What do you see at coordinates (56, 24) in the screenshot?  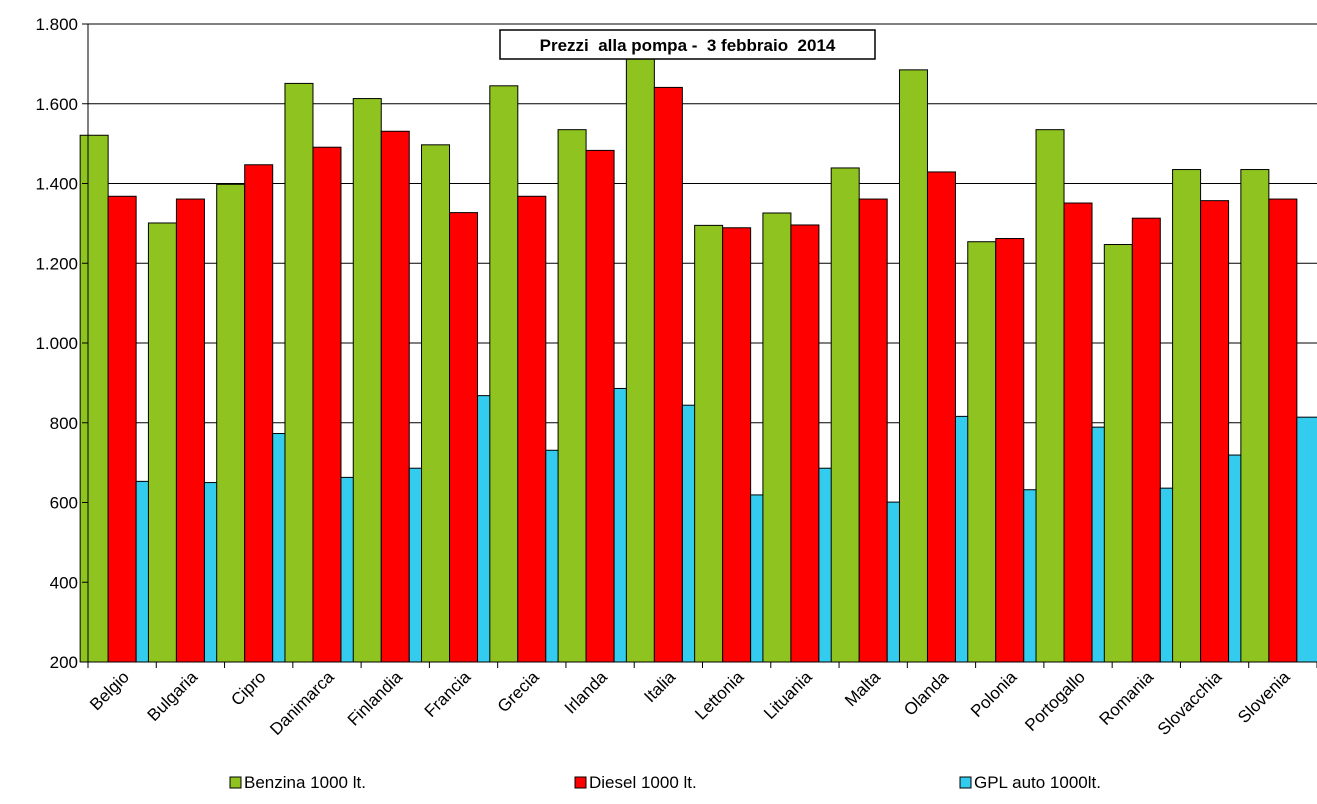 I see `y-tick-label: 1.800` at bounding box center [56, 24].